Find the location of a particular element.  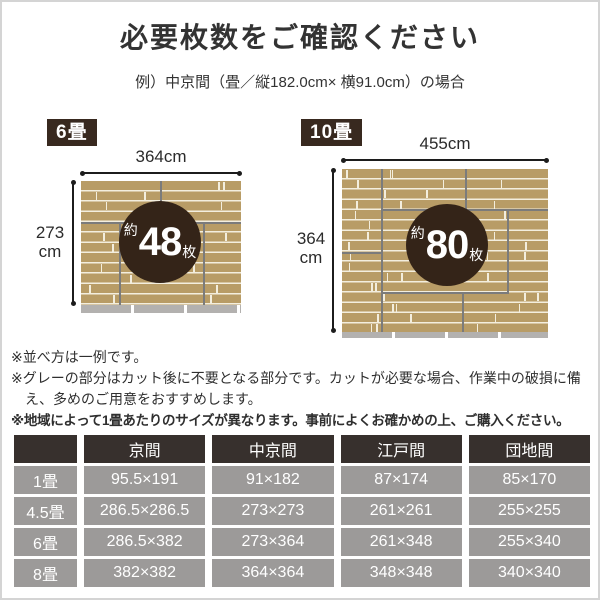

table-size-cell: 87×174 is located at coordinates (401, 480).